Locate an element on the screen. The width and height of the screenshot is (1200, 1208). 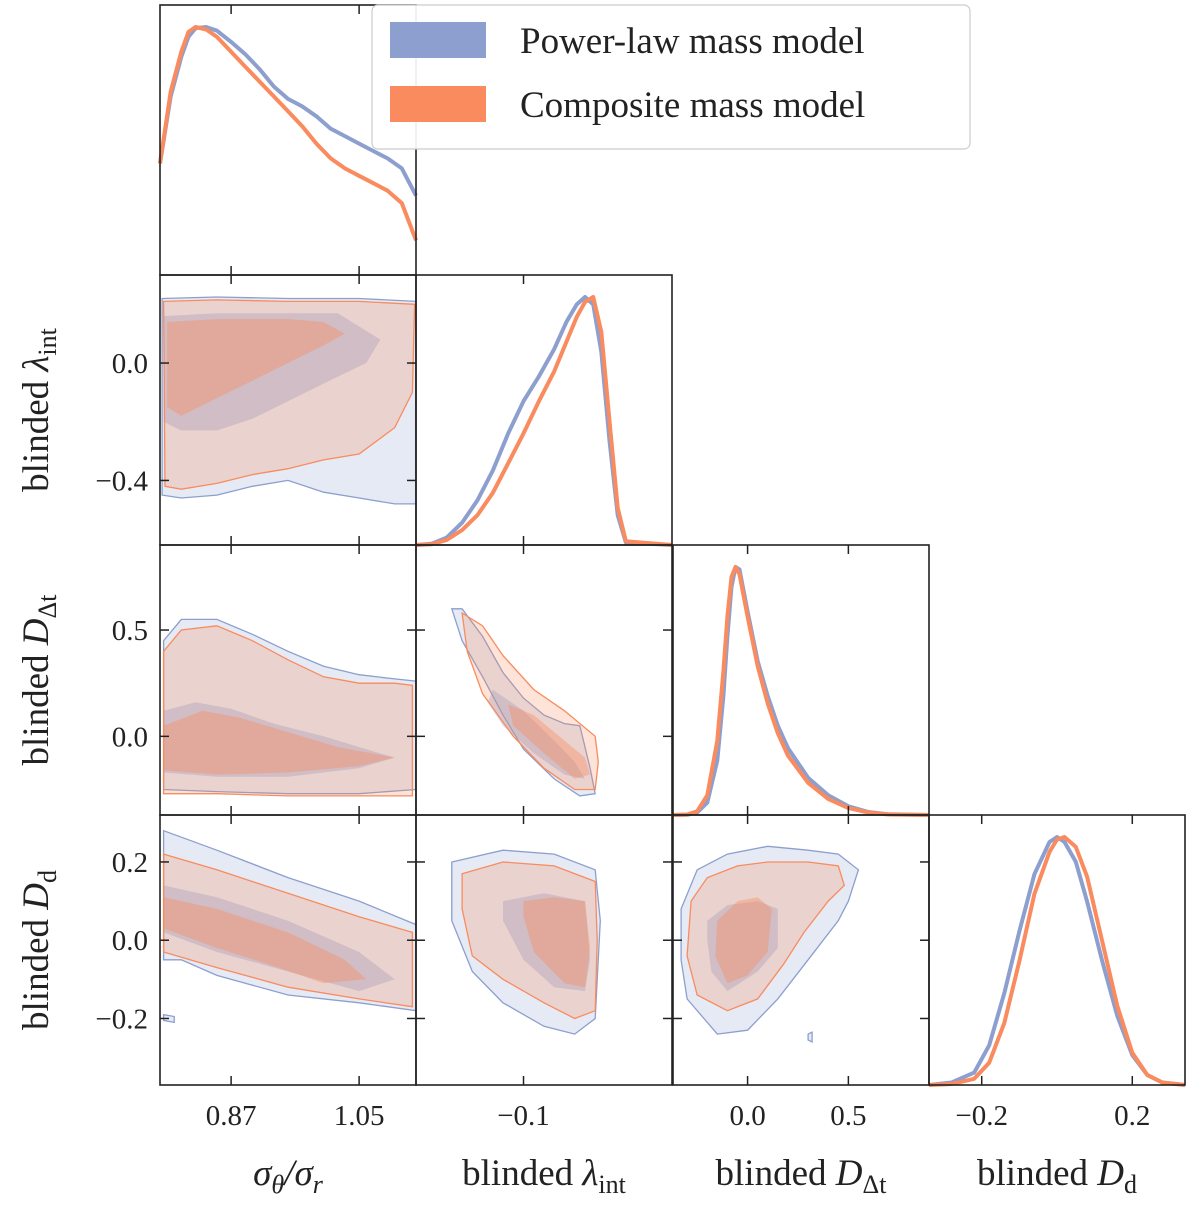
x-axis-label-D_d: blinded Dd is located at coordinates (1057, 1176).